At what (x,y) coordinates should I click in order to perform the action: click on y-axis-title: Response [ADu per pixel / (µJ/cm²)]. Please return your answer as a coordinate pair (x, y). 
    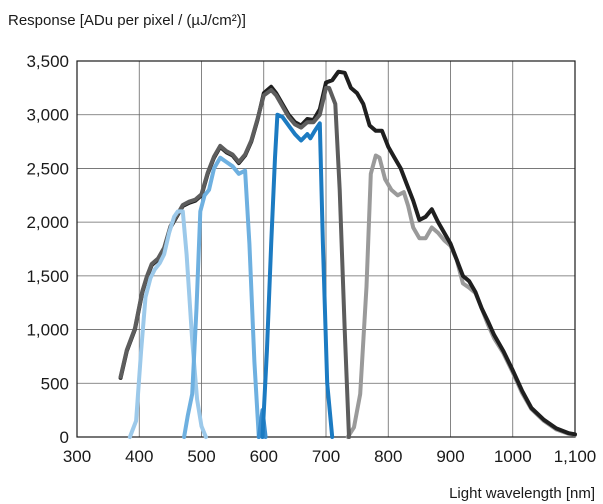
    Looking at the image, I should click on (127, 20).